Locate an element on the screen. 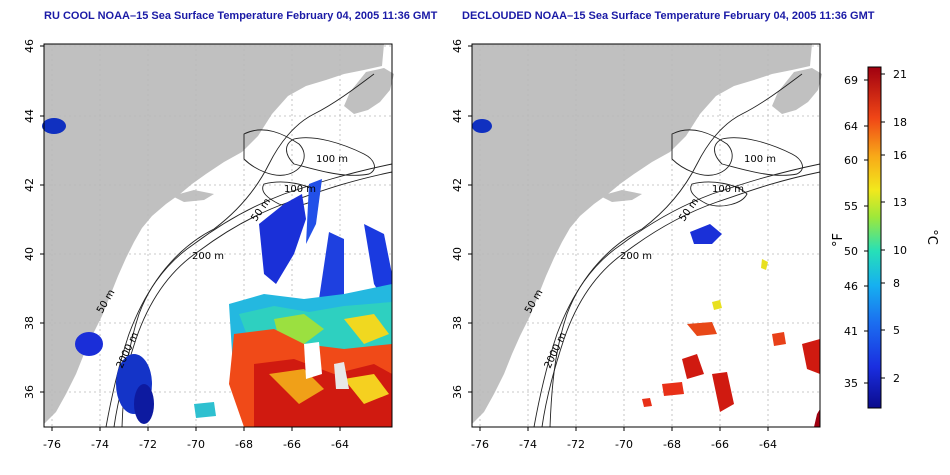  left-x-tick: -70 is located at coordinates (196, 444).